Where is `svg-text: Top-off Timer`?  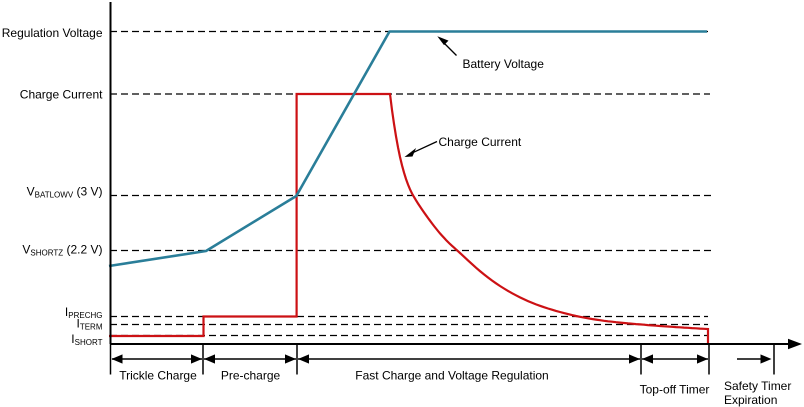 svg-text: Top-off Timer is located at coordinates (675, 390).